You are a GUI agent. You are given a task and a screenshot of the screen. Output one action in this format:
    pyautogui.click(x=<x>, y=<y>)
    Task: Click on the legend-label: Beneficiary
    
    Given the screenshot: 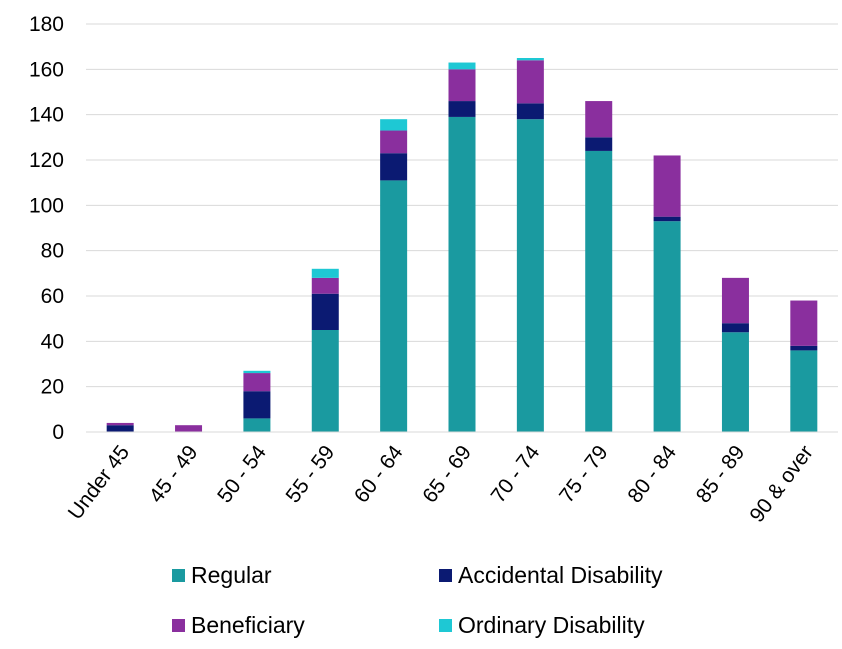 What is the action you would take?
    pyautogui.click(x=248, y=625)
    